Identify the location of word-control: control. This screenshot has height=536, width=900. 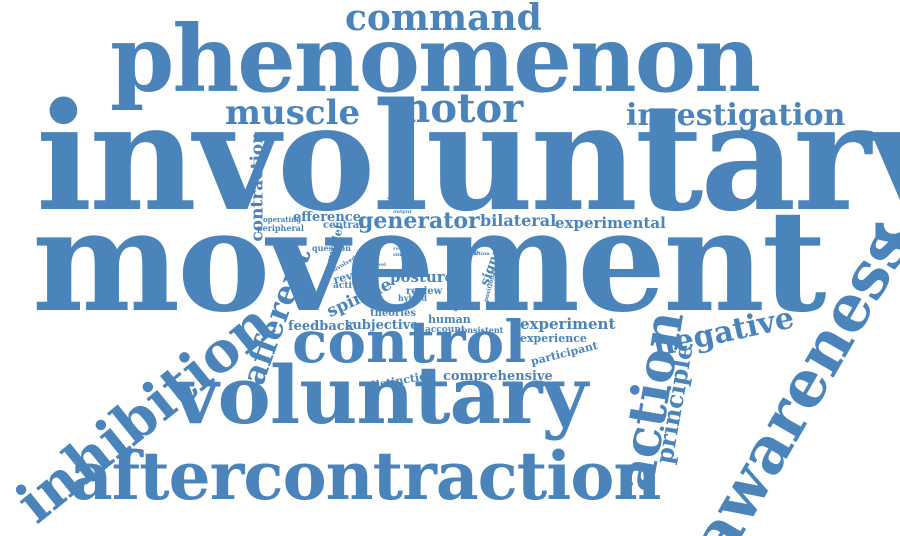
(409, 342).